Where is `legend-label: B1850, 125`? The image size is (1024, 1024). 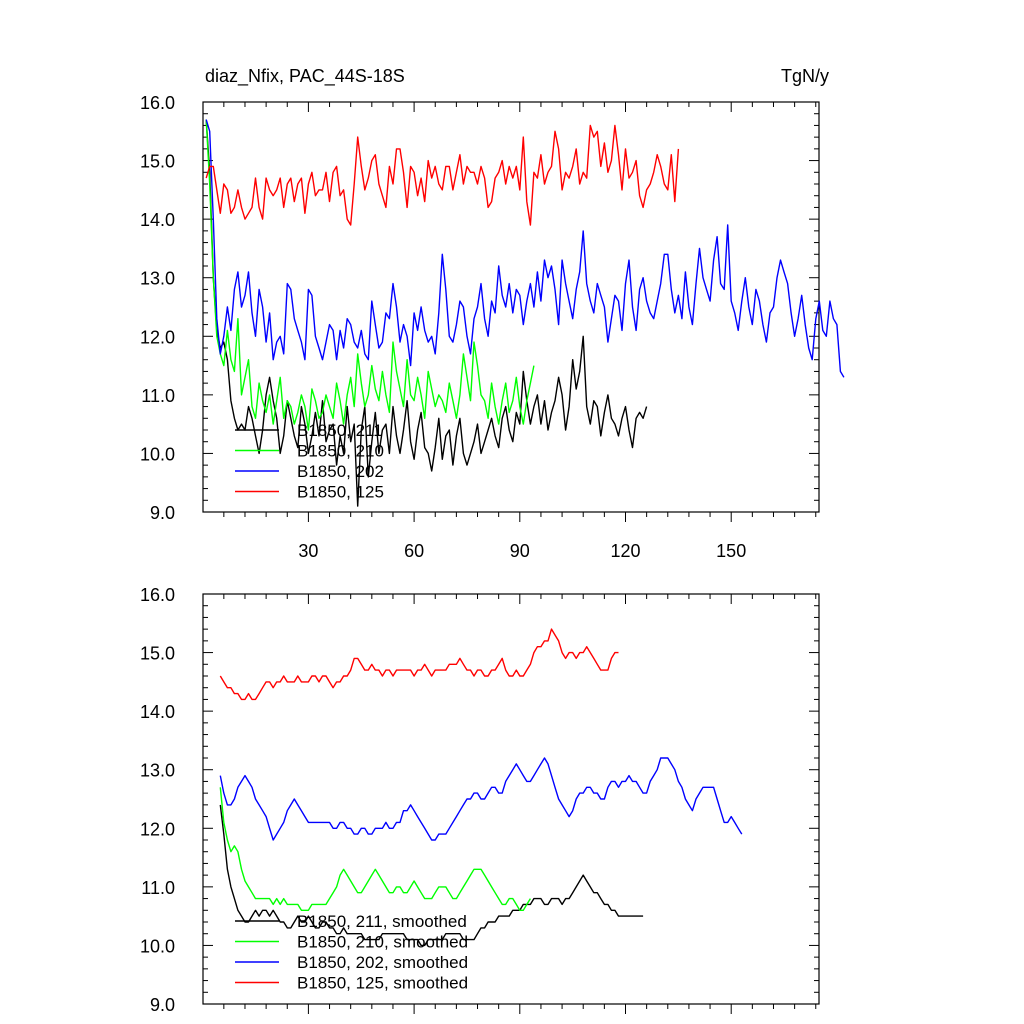 legend-label: B1850, 125 is located at coordinates (340, 492).